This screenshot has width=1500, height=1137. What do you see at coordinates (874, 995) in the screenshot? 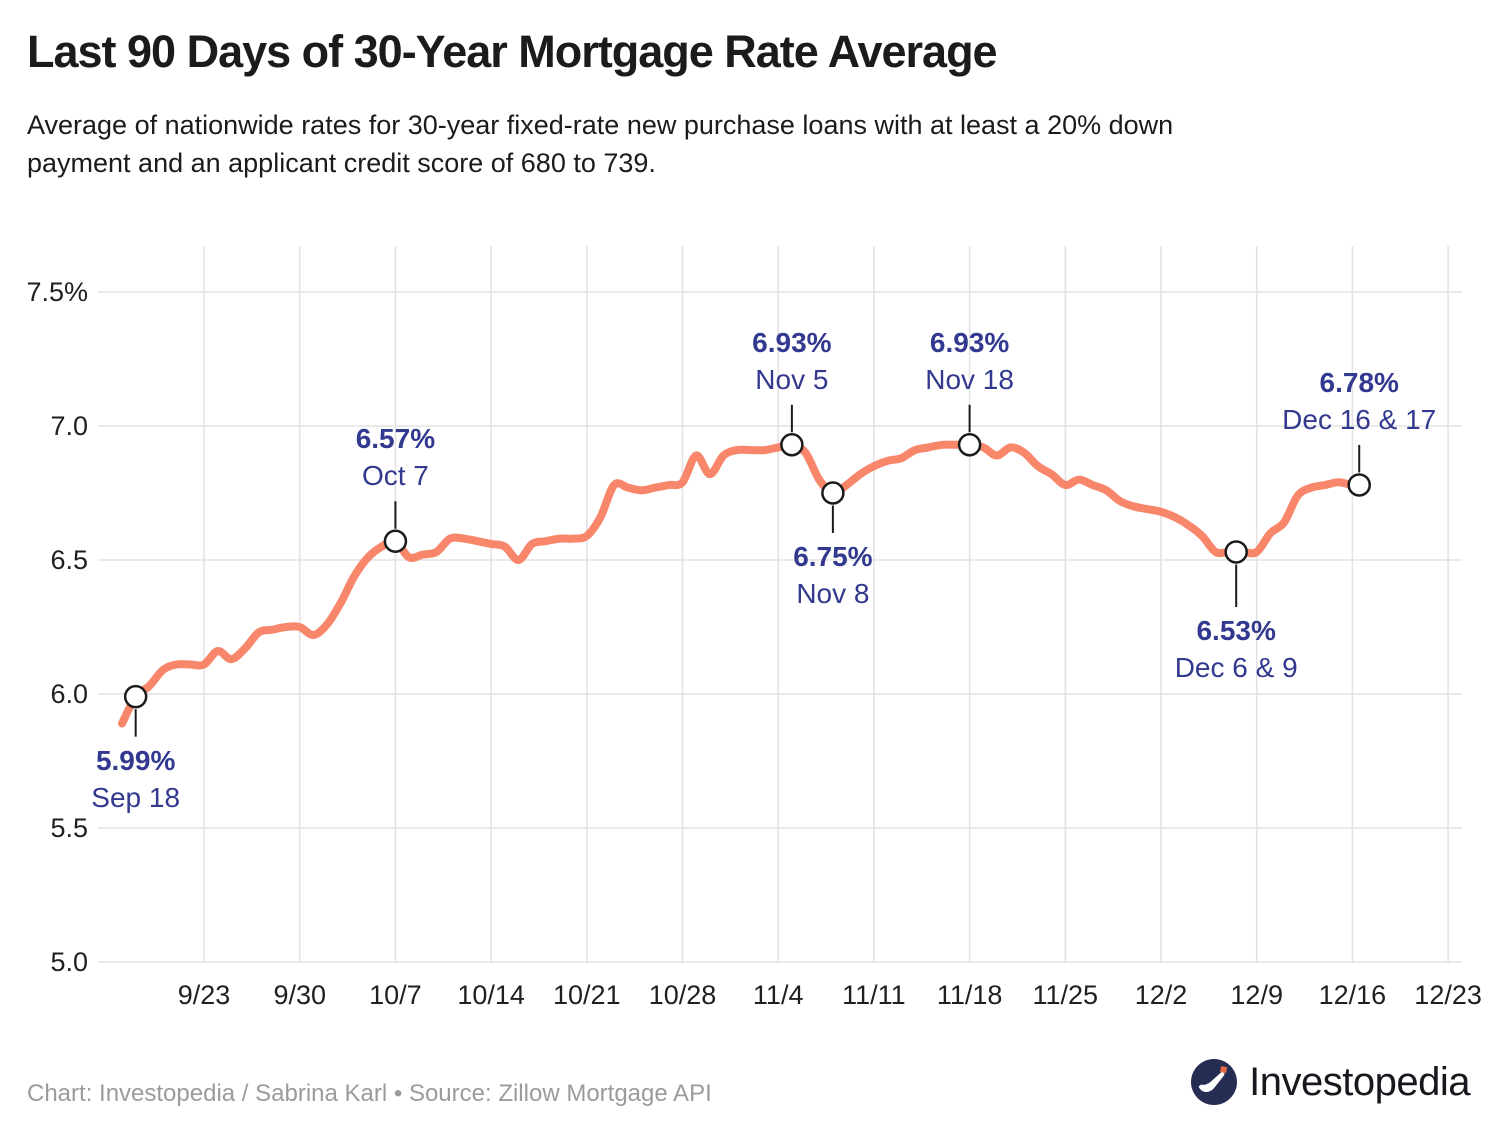
I see `x-axis-tick-label: 11/11` at bounding box center [874, 995].